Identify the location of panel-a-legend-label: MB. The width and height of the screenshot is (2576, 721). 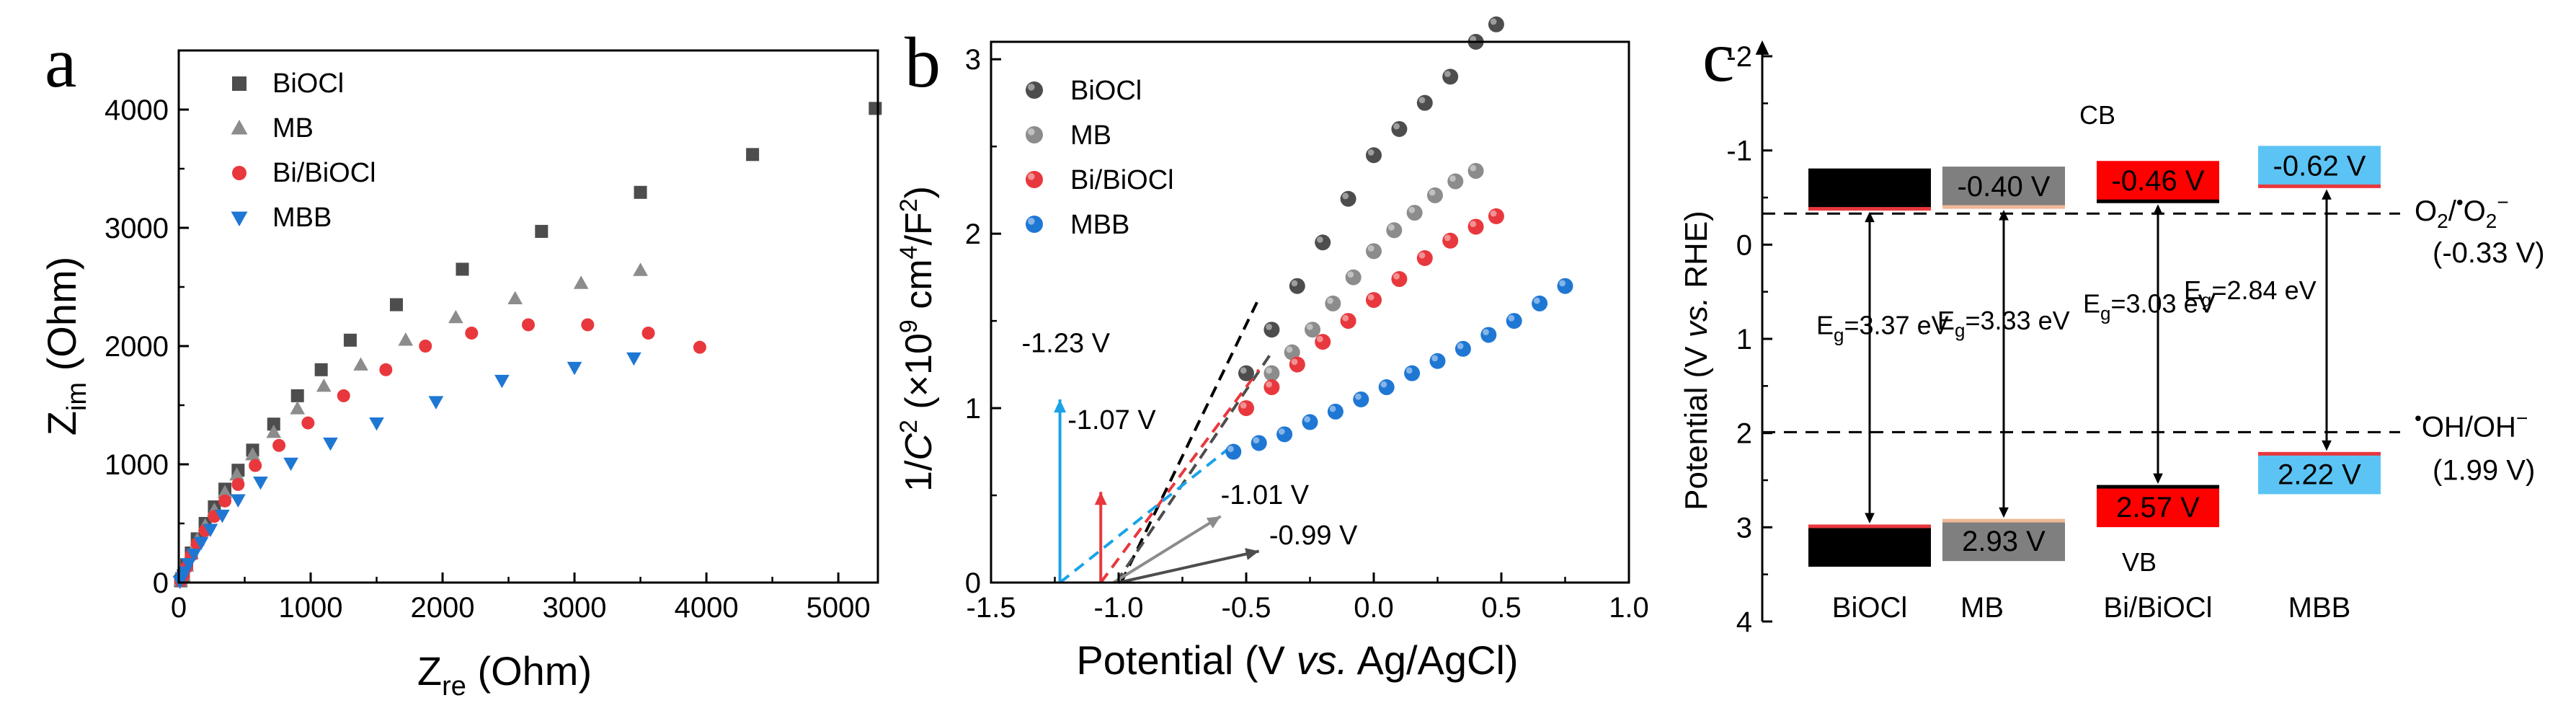
(293, 128).